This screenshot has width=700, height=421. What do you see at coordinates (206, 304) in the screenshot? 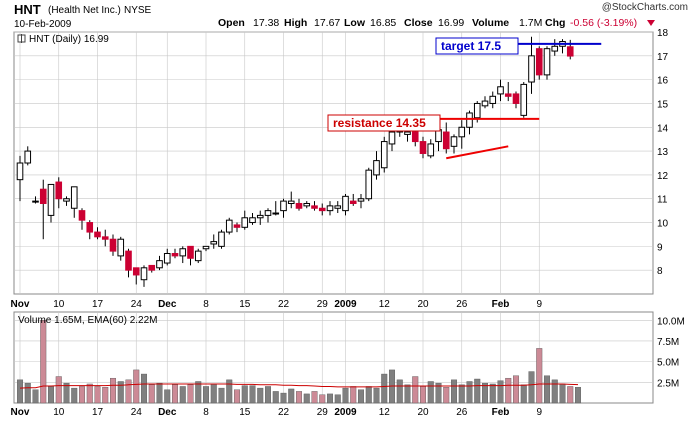
I see `price-x-tick-label: 8` at bounding box center [206, 304].